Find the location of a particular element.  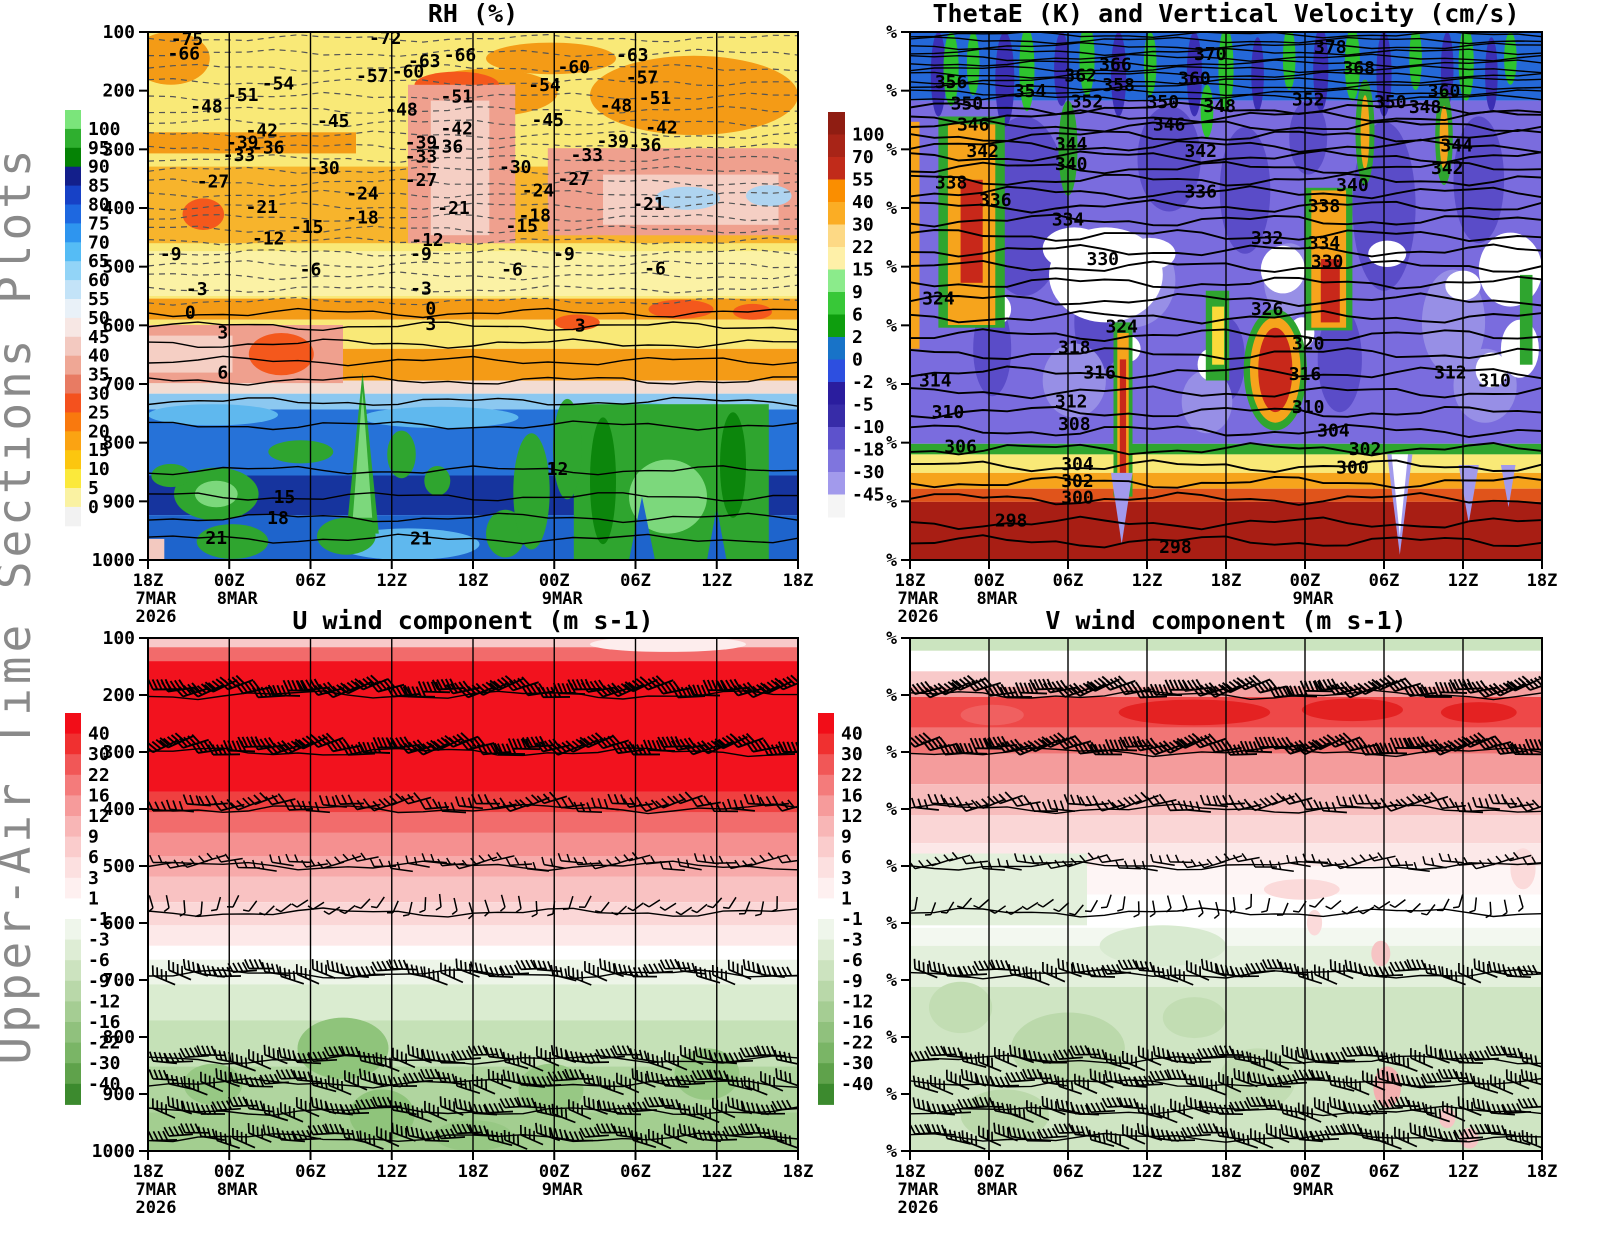

contour-label: 366 is located at coordinates (1115, 65).